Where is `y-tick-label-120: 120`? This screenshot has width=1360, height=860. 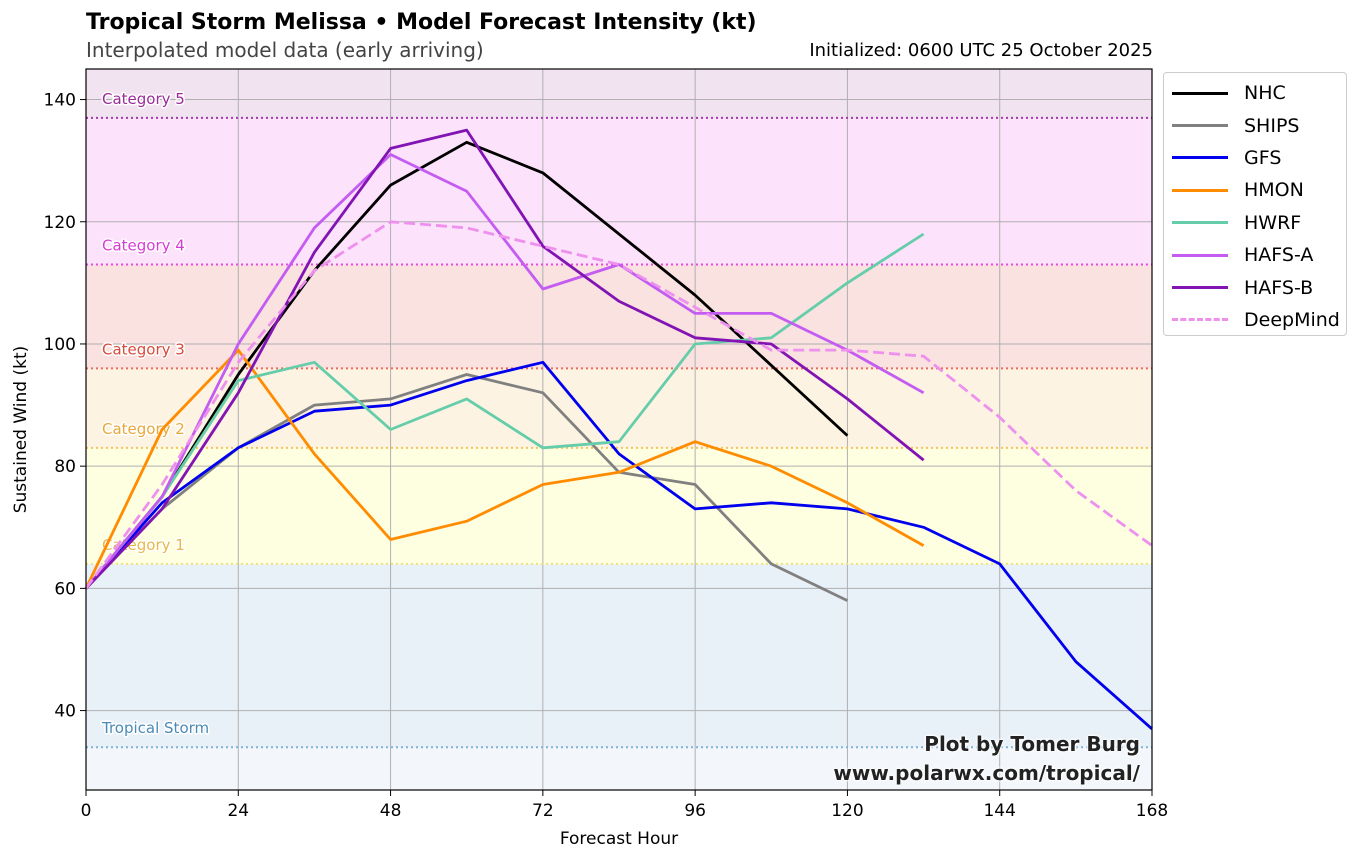
y-tick-label-120: 120 is located at coordinates (60, 223).